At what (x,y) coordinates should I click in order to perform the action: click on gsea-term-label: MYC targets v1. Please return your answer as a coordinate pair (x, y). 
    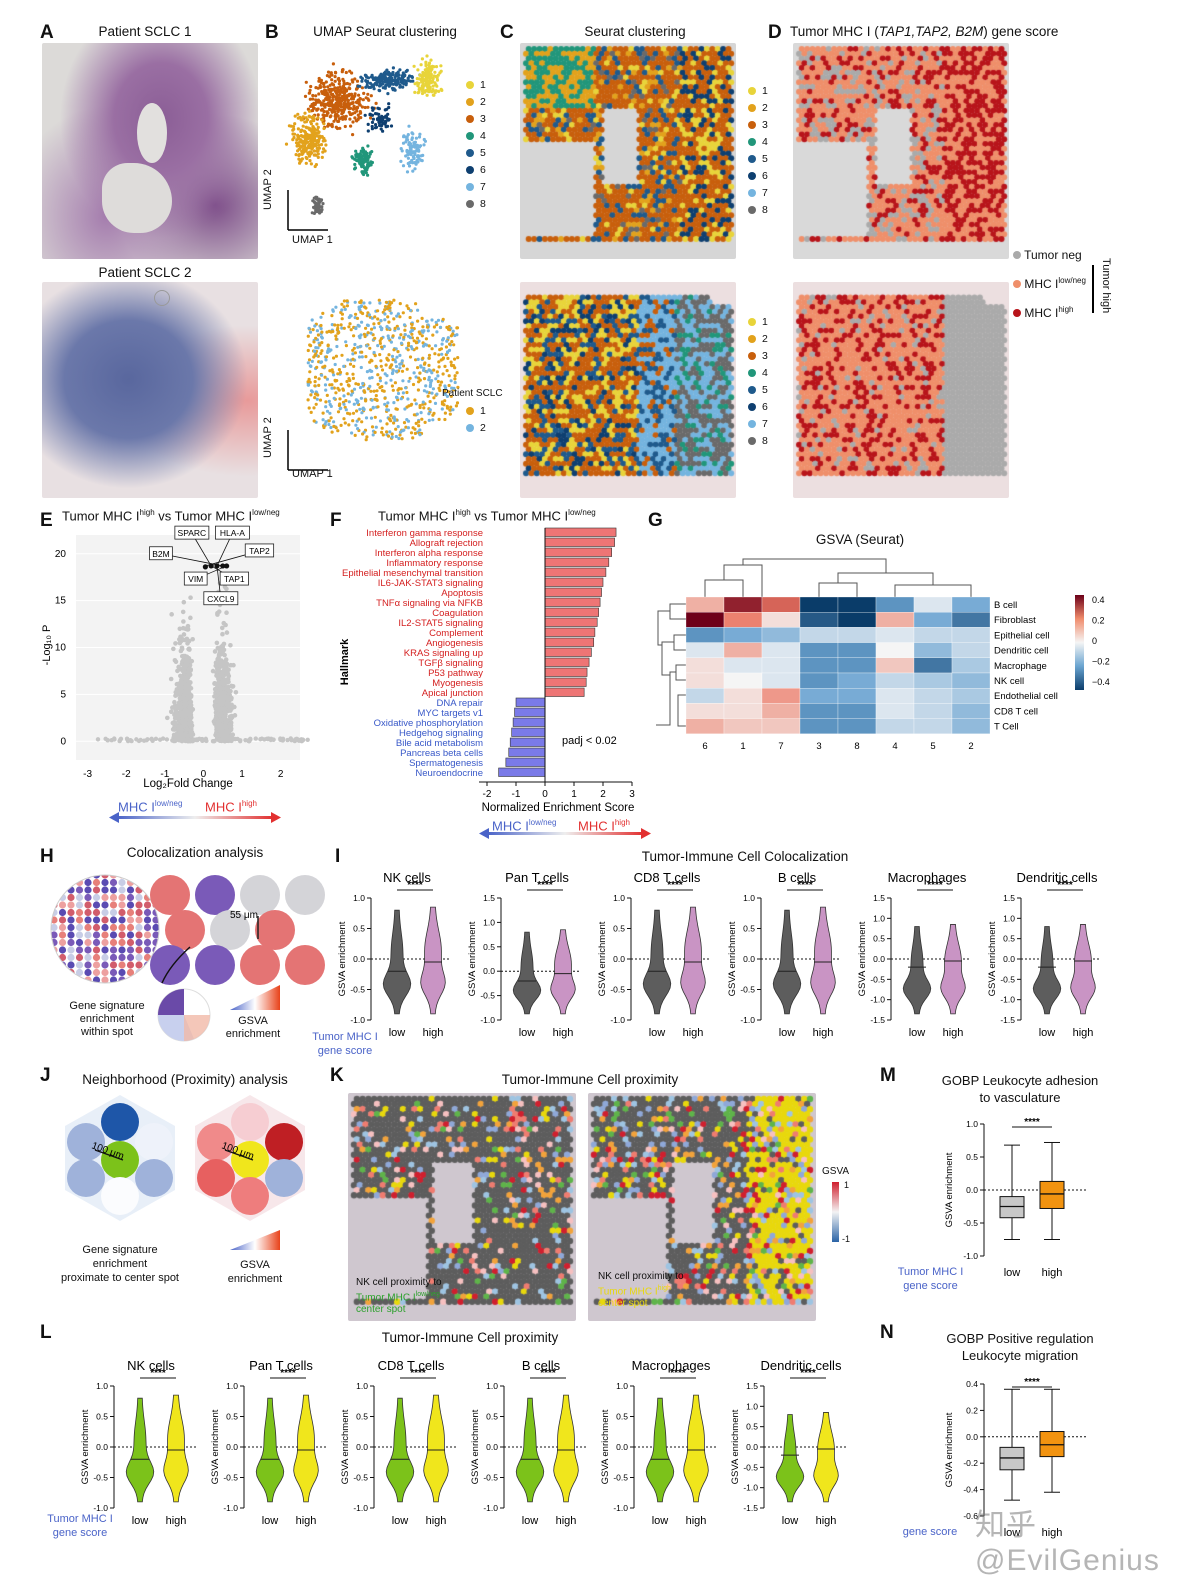
    Looking at the image, I should click on (450, 713).